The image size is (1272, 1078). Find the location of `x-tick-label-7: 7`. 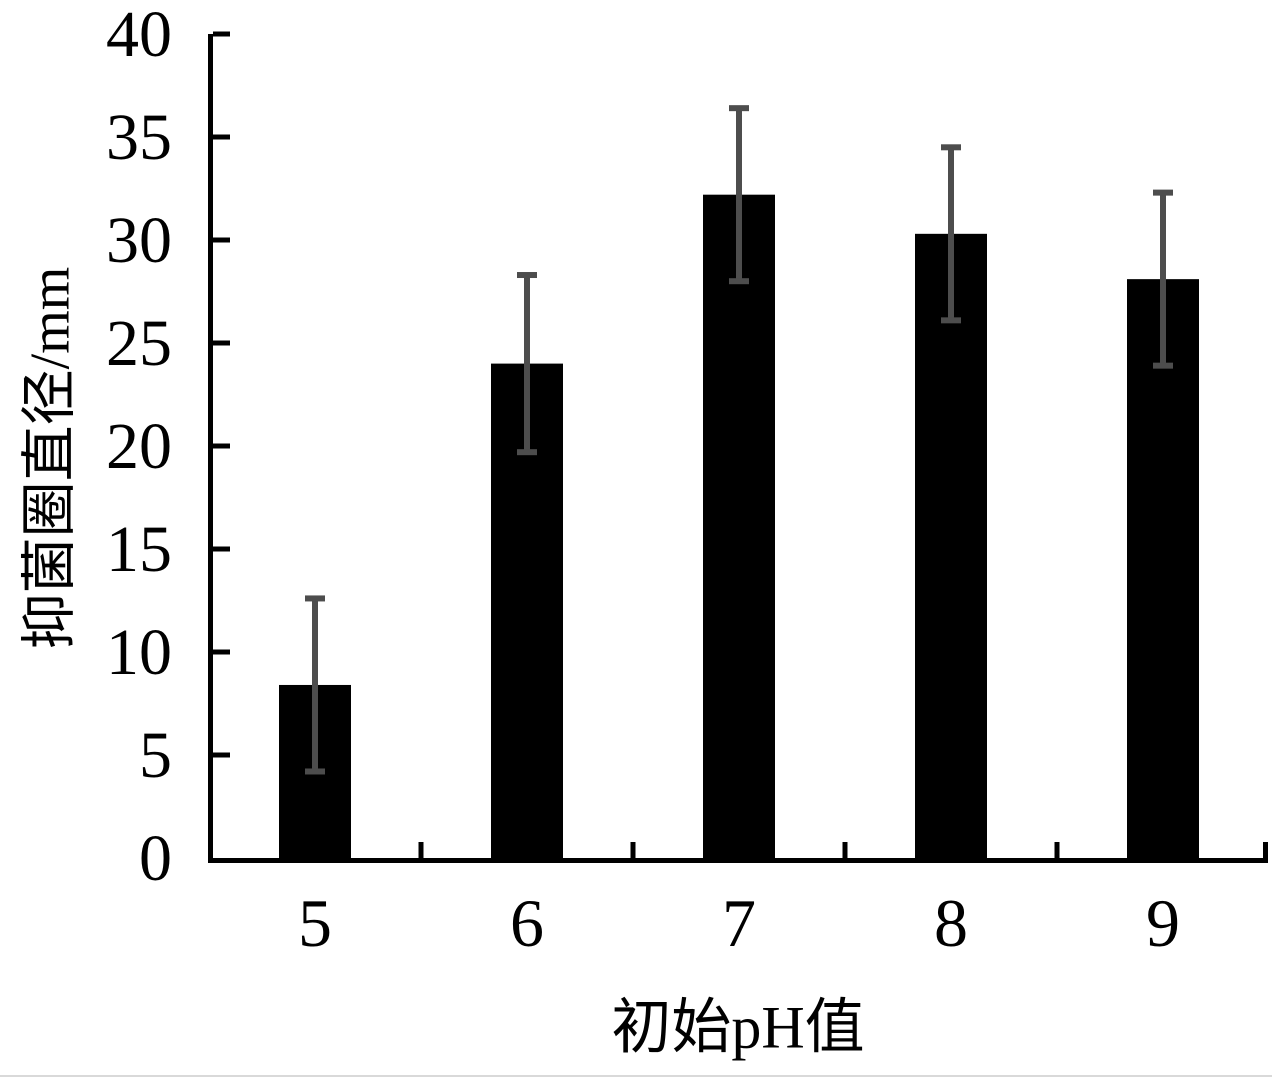

x-tick-label-7: 7 is located at coordinates (739, 923).